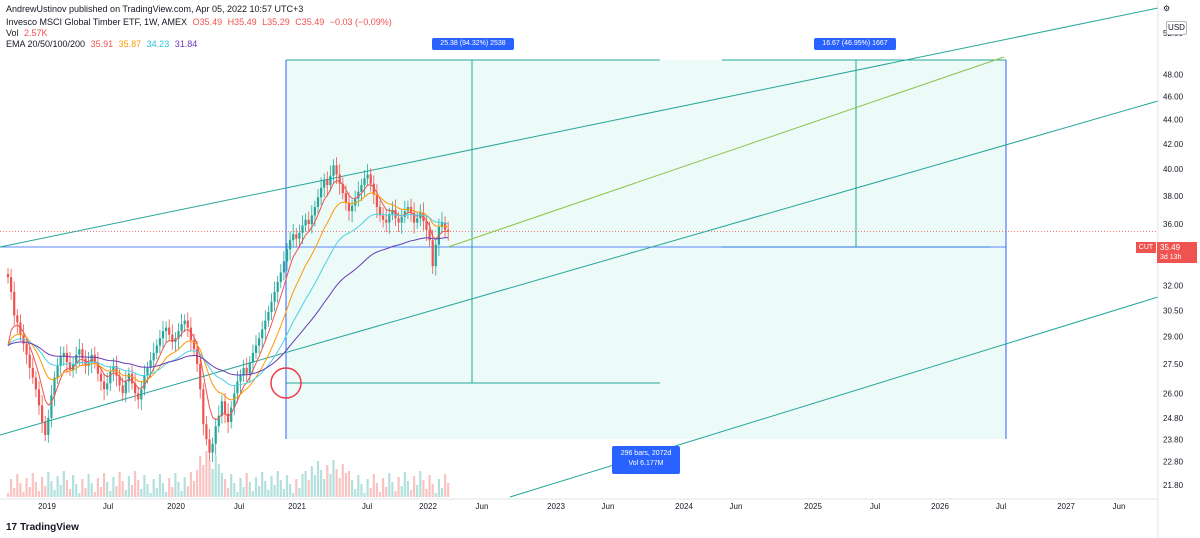 This screenshot has width=1200, height=538. Describe the element at coordinates (130, 44) in the screenshot. I see `ema50-value: 35.87` at that location.